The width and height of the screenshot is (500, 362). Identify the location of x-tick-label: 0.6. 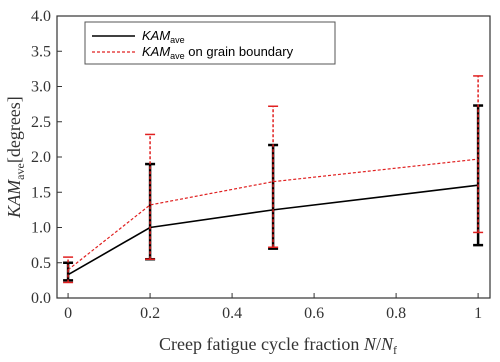
(314, 313).